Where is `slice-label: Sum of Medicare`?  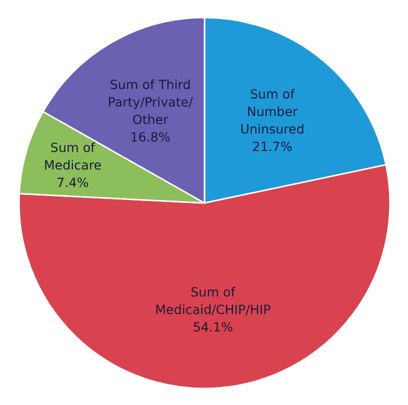 slice-label: Sum of Medicare is located at coordinates (73, 156).